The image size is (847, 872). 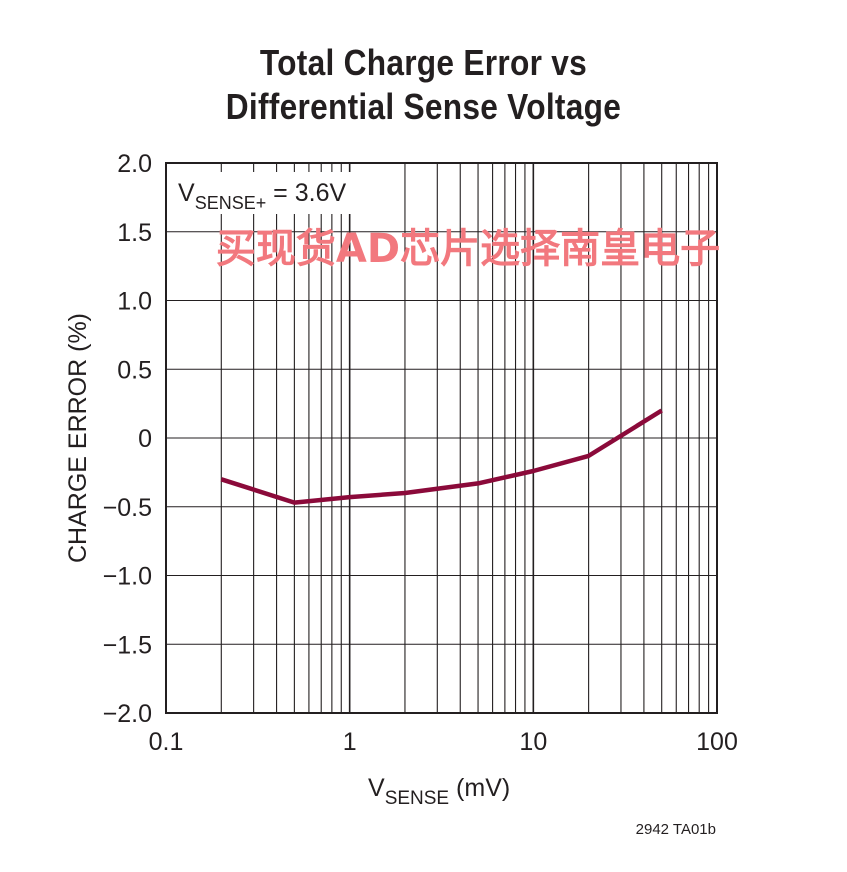 What do you see at coordinates (443, 742) in the screenshot?
I see `x-tick-labels: 0.1 1 10 100` at bounding box center [443, 742].